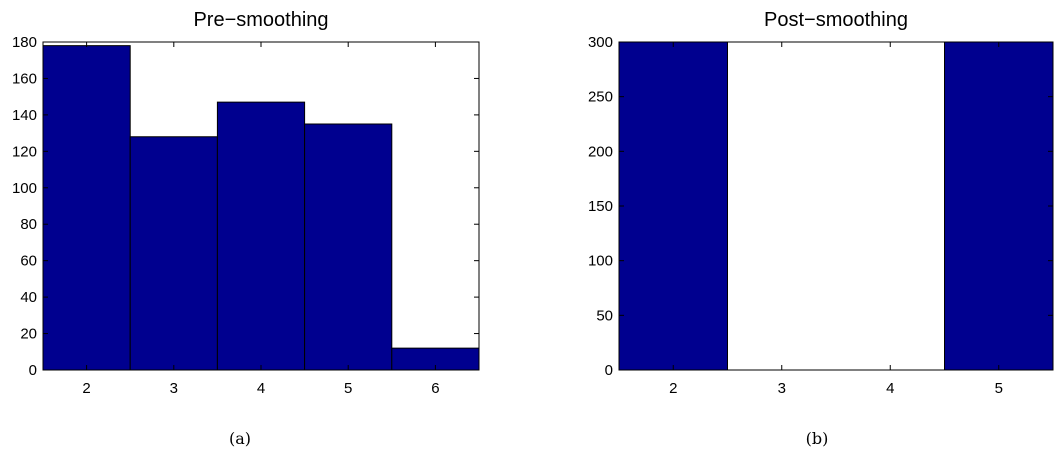 Image resolution: width=1057 pixels, height=459 pixels. What do you see at coordinates (600, 151) in the screenshot?
I see `y-tick-label: 200` at bounding box center [600, 151].